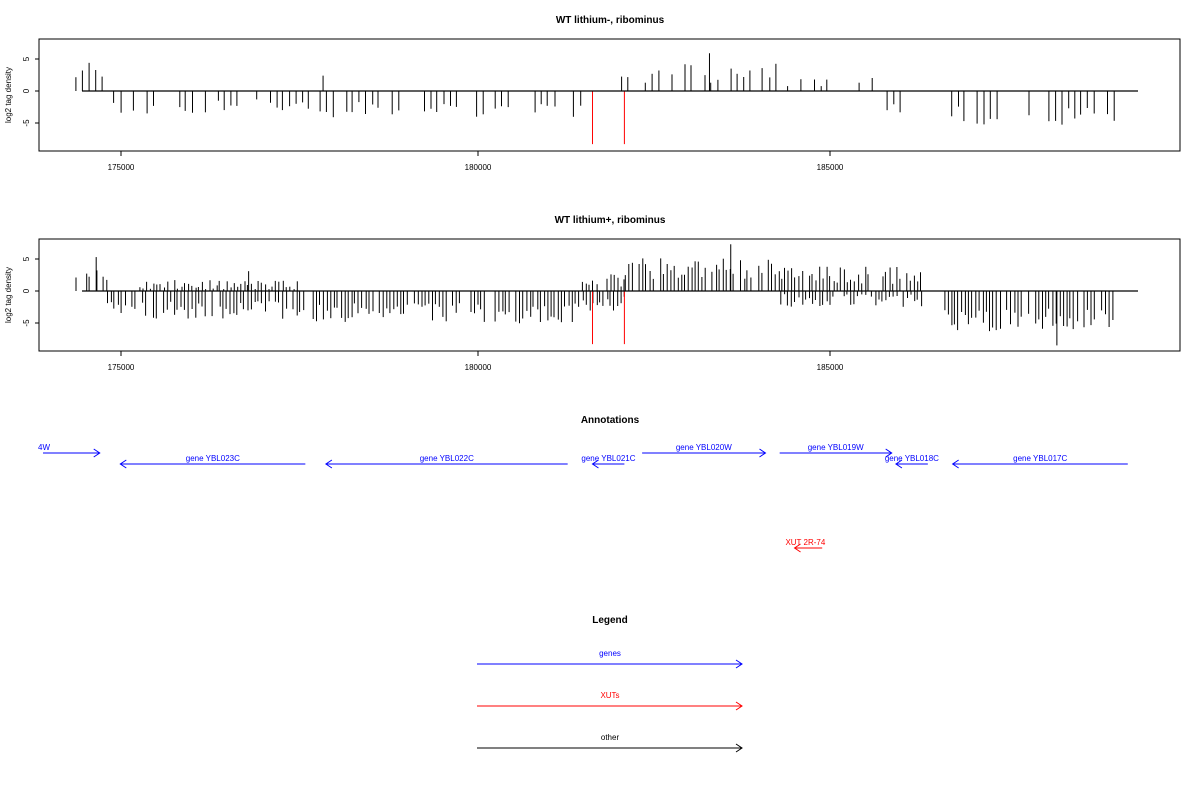  What do you see at coordinates (836, 447) in the screenshot?
I see `gene-label: gene YBL019W` at bounding box center [836, 447].